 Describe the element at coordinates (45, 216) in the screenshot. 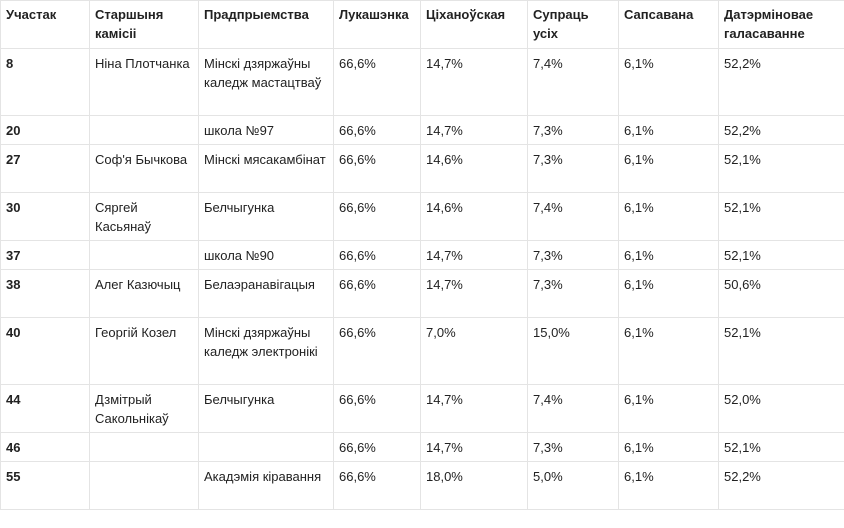

I see `precinct-cell: 30` at that location.